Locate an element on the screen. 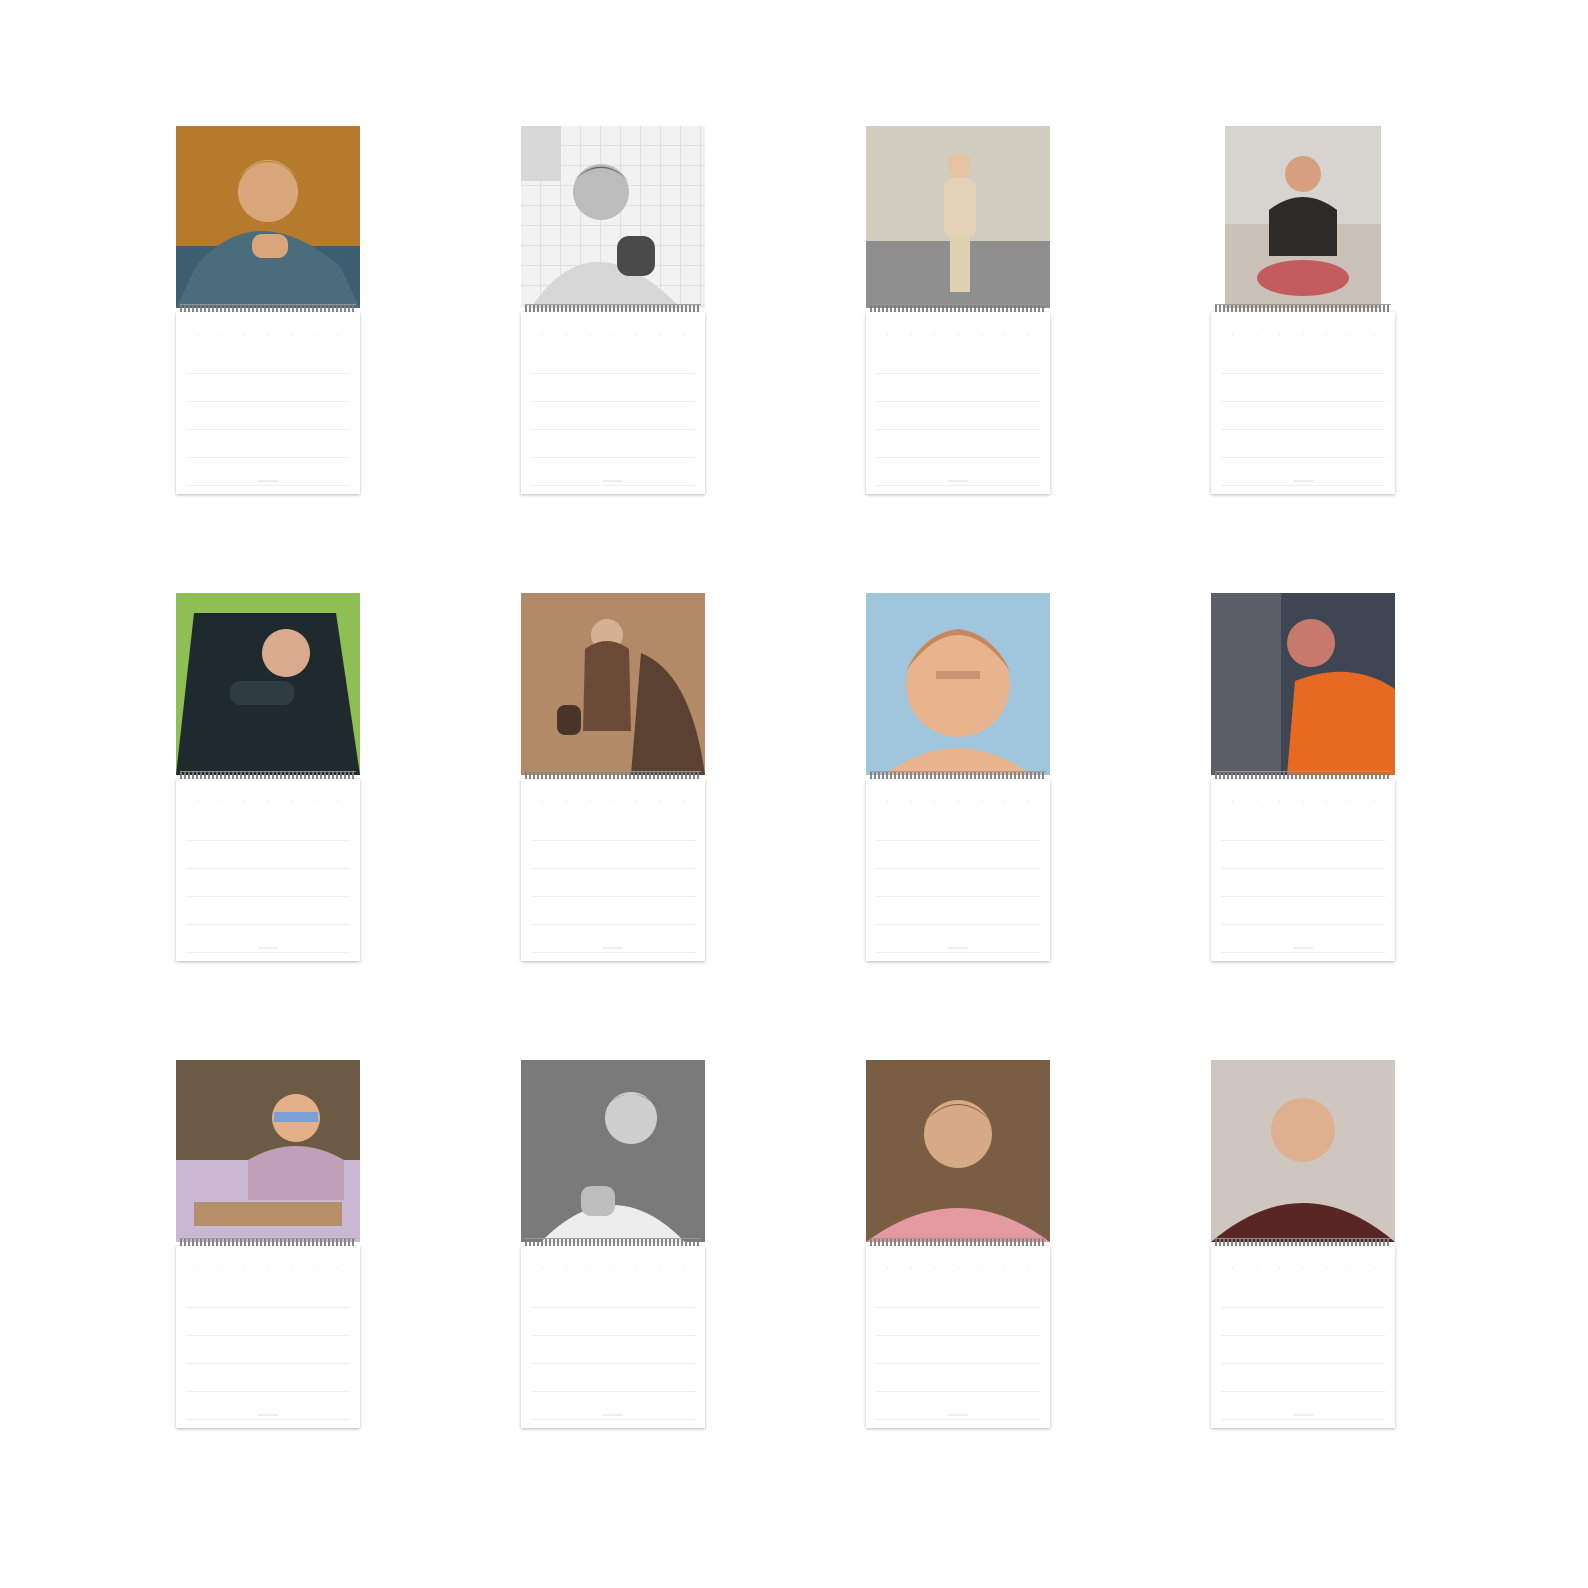 The height and width of the screenshot is (1588, 1588). photo-july is located at coordinates (958, 684).